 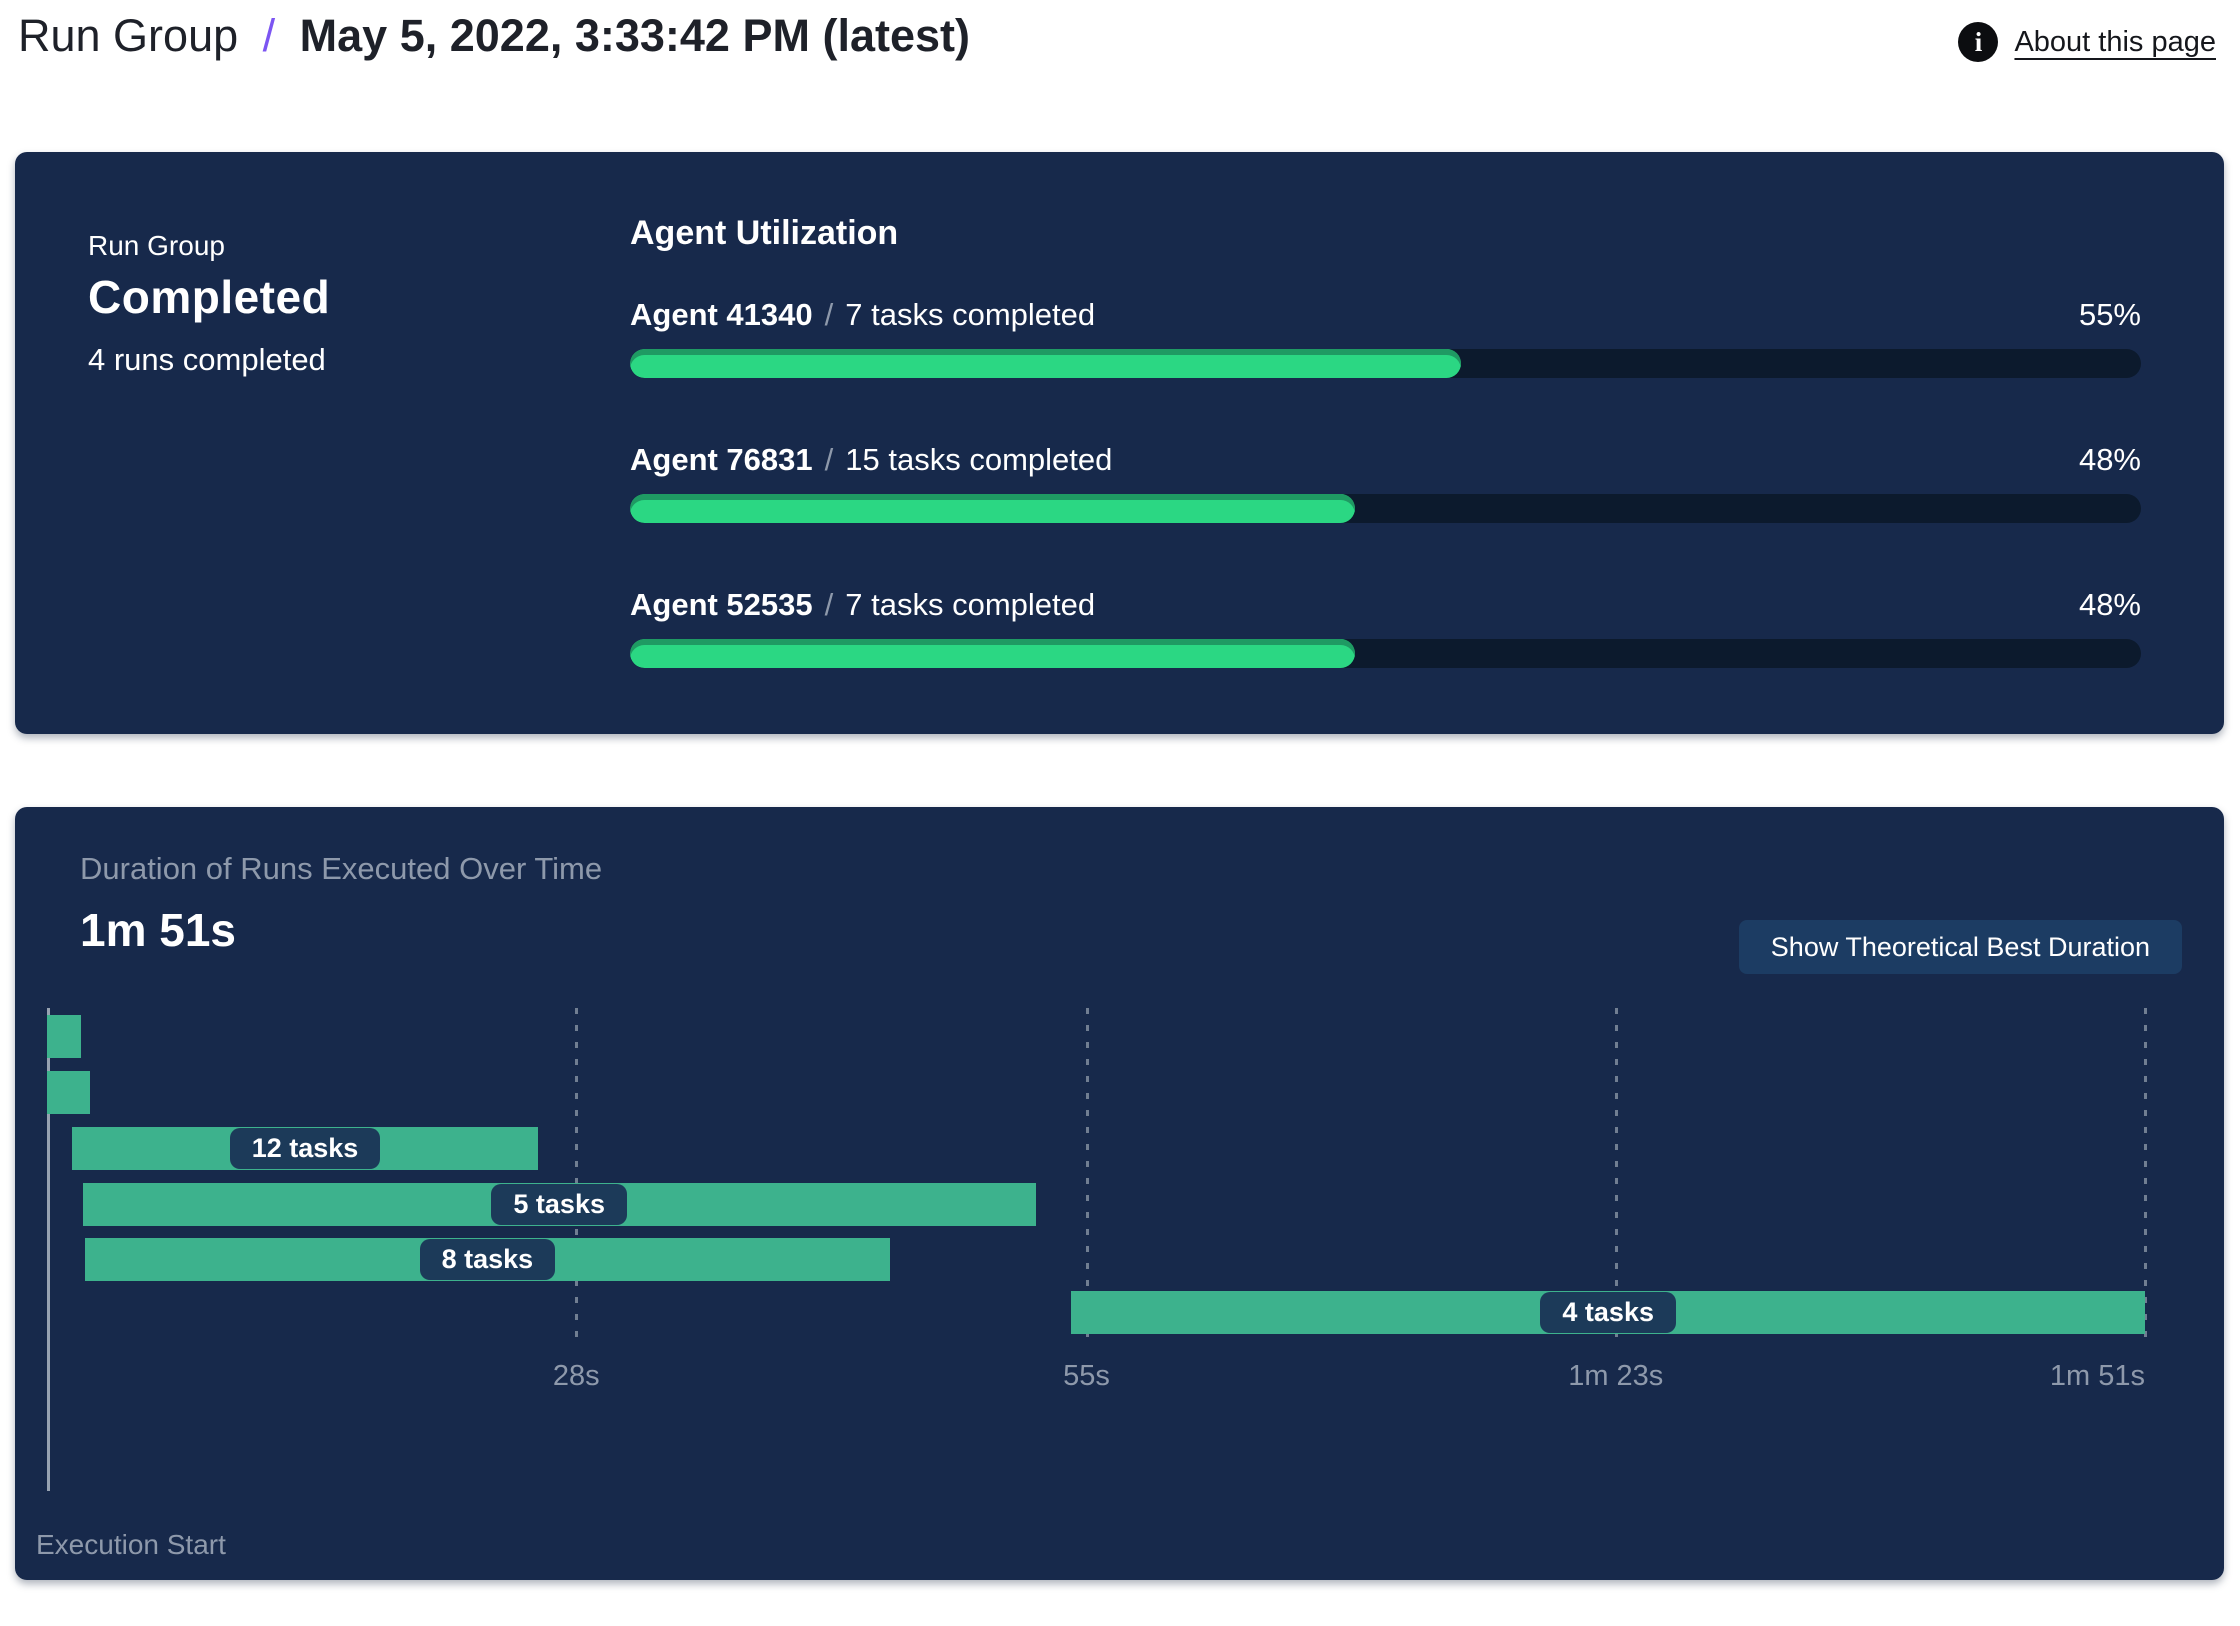 What do you see at coordinates (128, 35) in the screenshot?
I see `breadcrumb-root: Run Group` at bounding box center [128, 35].